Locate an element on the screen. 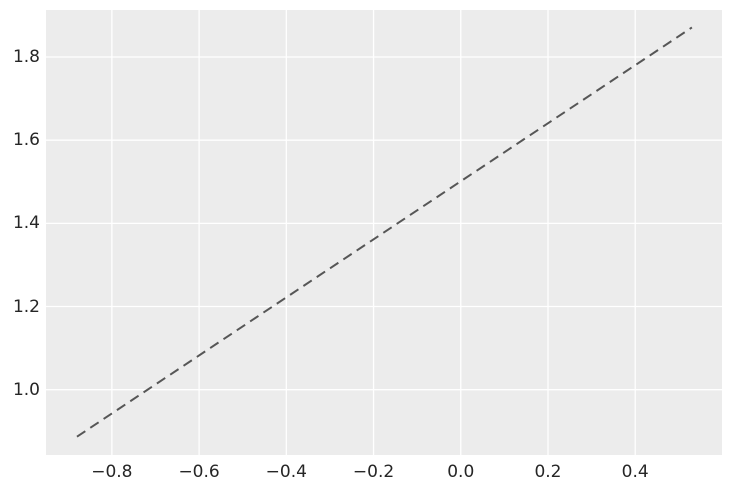  y-tick-label: 1.8 is located at coordinates (26, 56).